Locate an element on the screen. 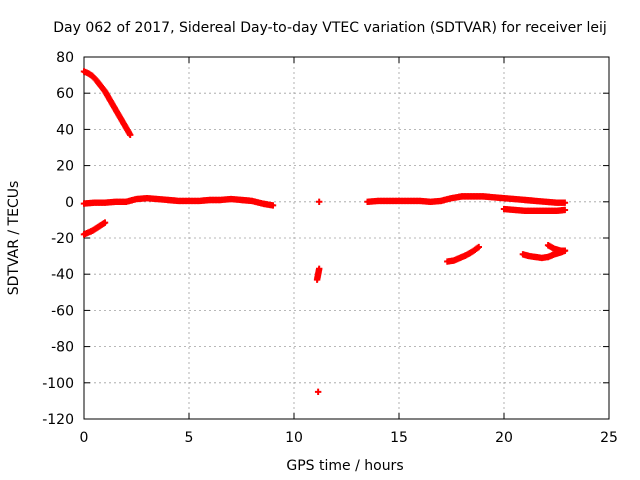 This screenshot has height=480, width=640. x-axis-label: GPS time / hours is located at coordinates (344, 466).